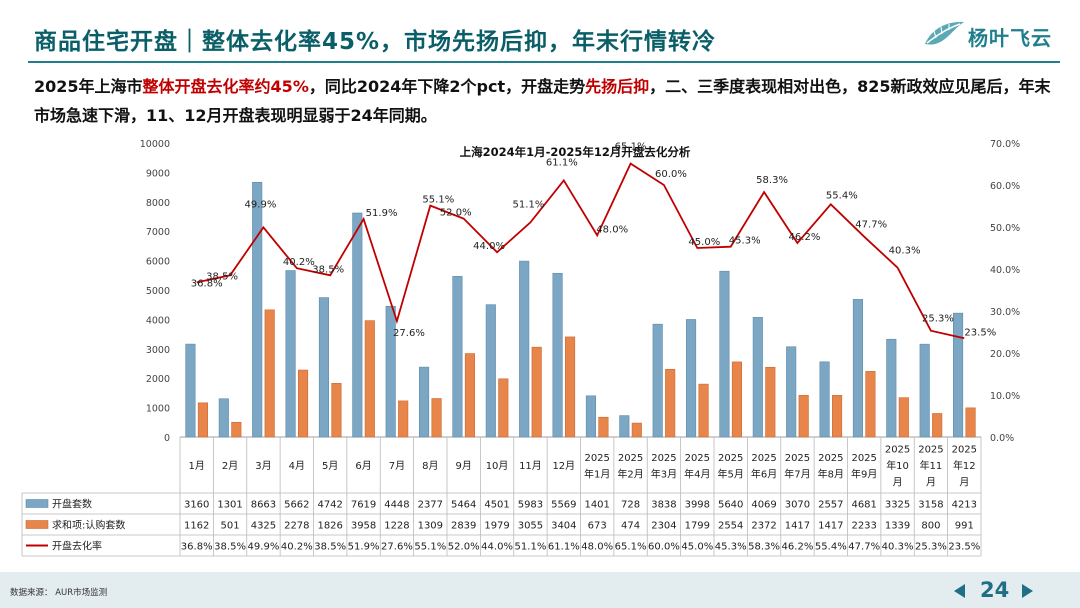  What do you see at coordinates (797, 505) in the screenshot?
I see `table-value: 3070` at bounding box center [797, 505].